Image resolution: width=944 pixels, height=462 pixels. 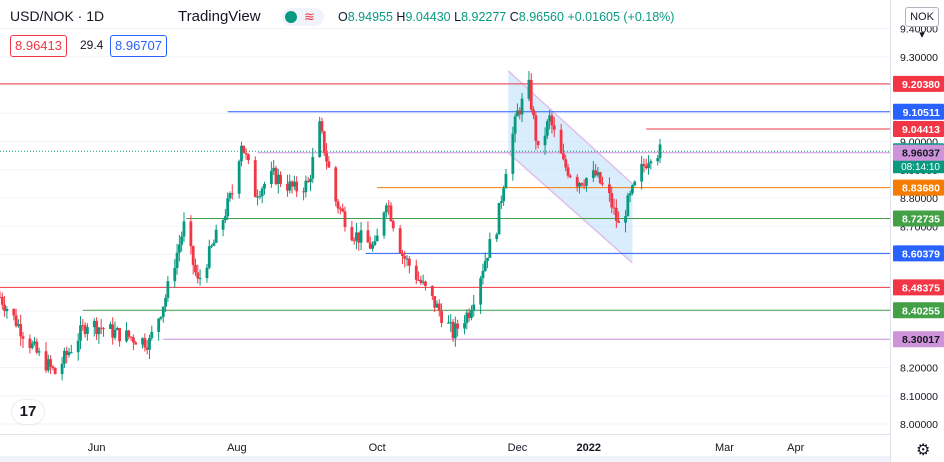 What do you see at coordinates (138, 46) in the screenshot?
I see `buy-price-box: 8.96707` at bounding box center [138, 46].